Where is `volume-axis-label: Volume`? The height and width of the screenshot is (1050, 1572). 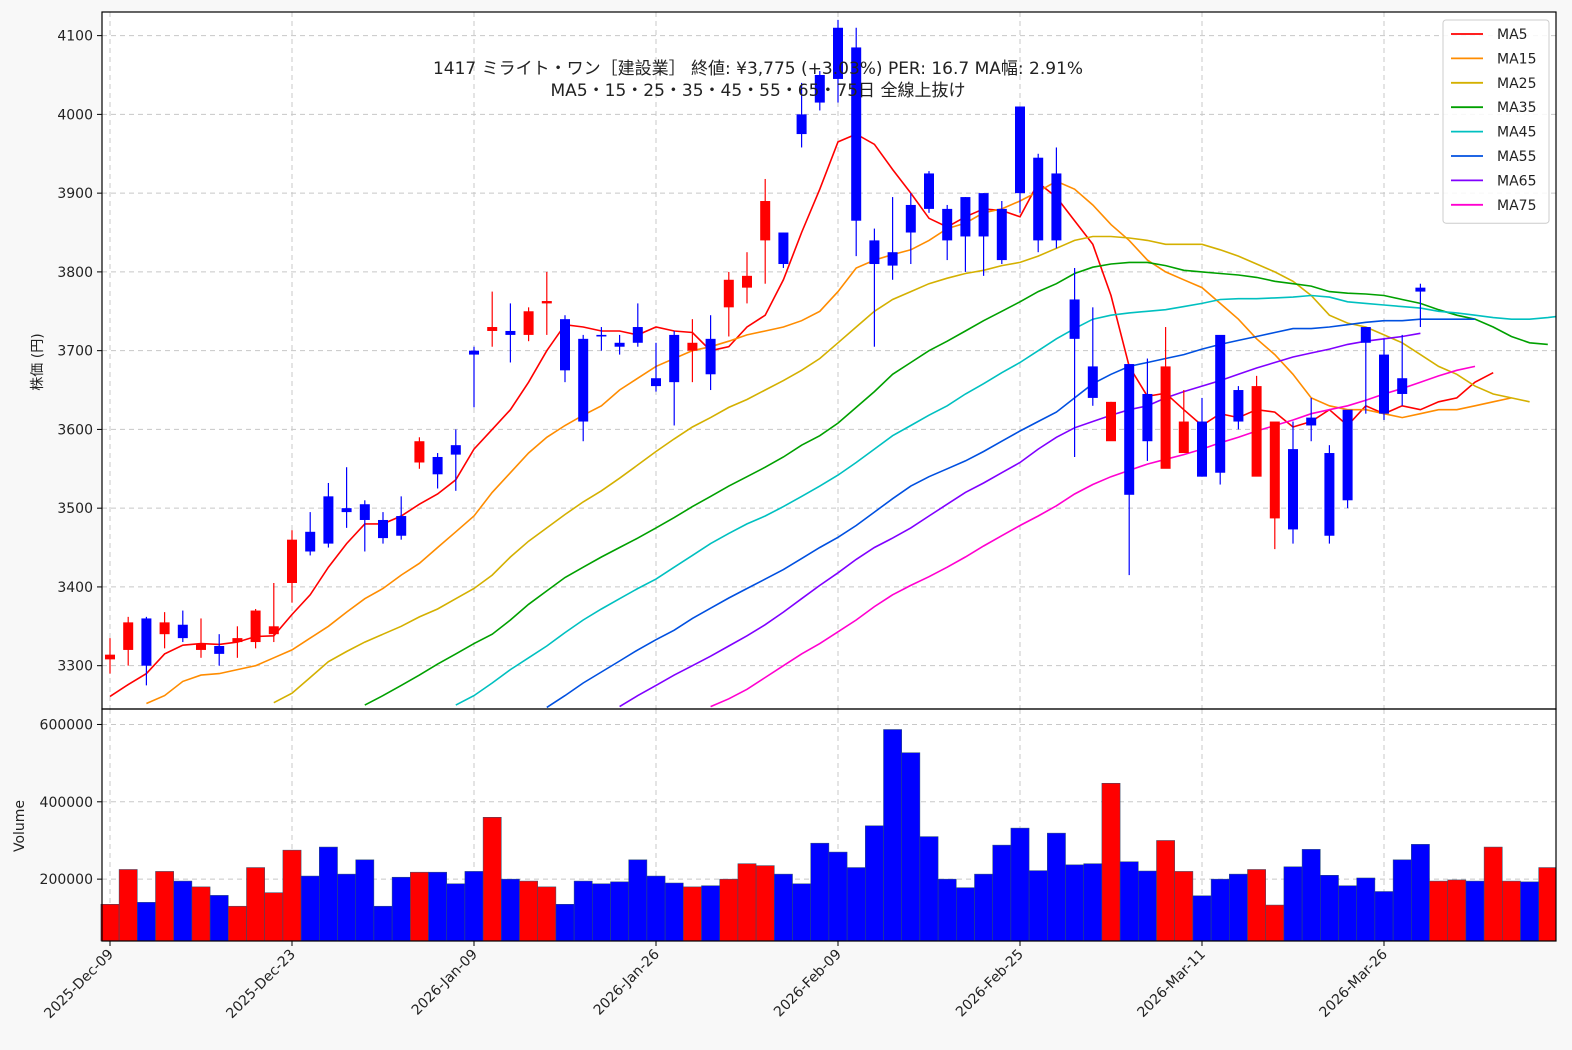
volume-axis-label: Volume is located at coordinates (20, 826).